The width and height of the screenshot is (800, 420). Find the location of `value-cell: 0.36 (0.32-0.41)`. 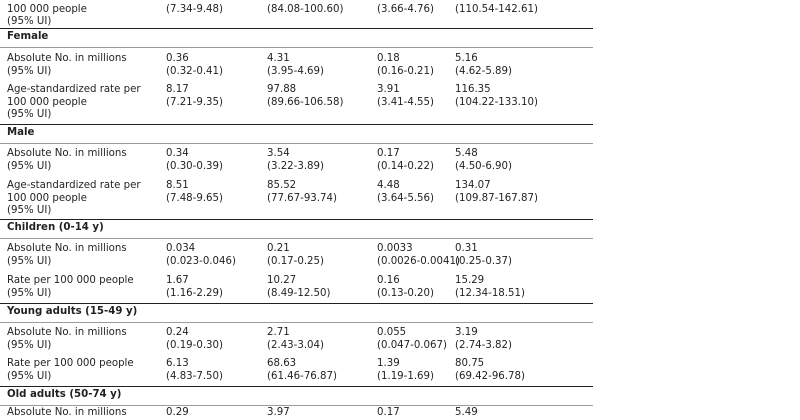

value-cell: 0.36 (0.32-0.41) is located at coordinates (194, 65).